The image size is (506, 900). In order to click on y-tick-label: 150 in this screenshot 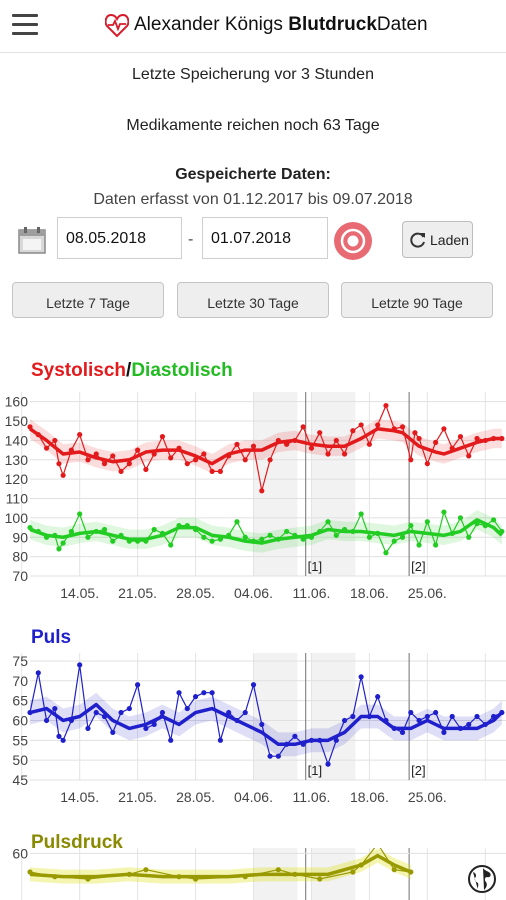, I will do `click(17, 421)`.